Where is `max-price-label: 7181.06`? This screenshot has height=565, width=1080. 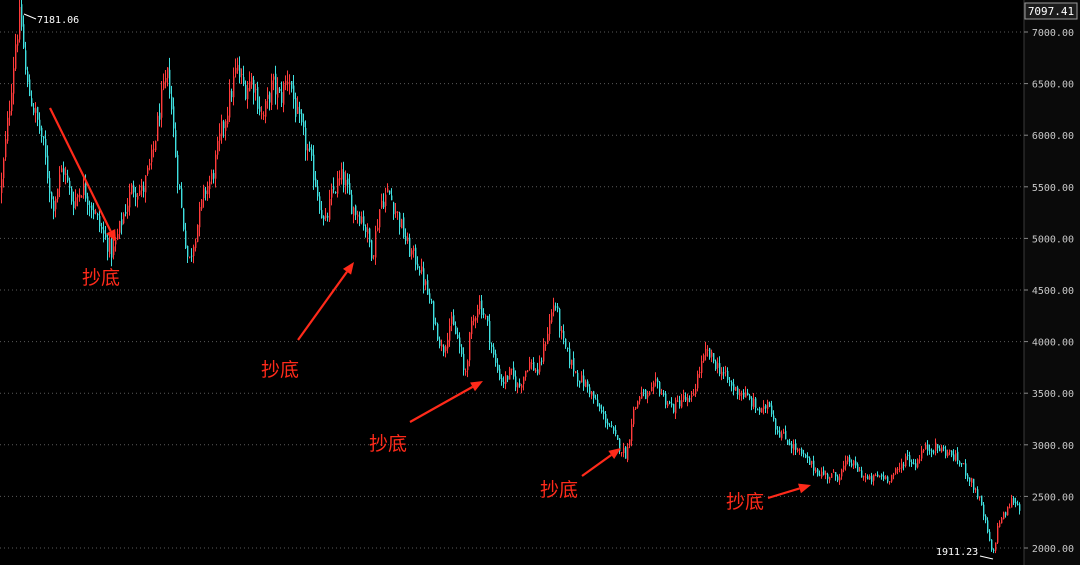
max-price-label: 7181.06 is located at coordinates (58, 20).